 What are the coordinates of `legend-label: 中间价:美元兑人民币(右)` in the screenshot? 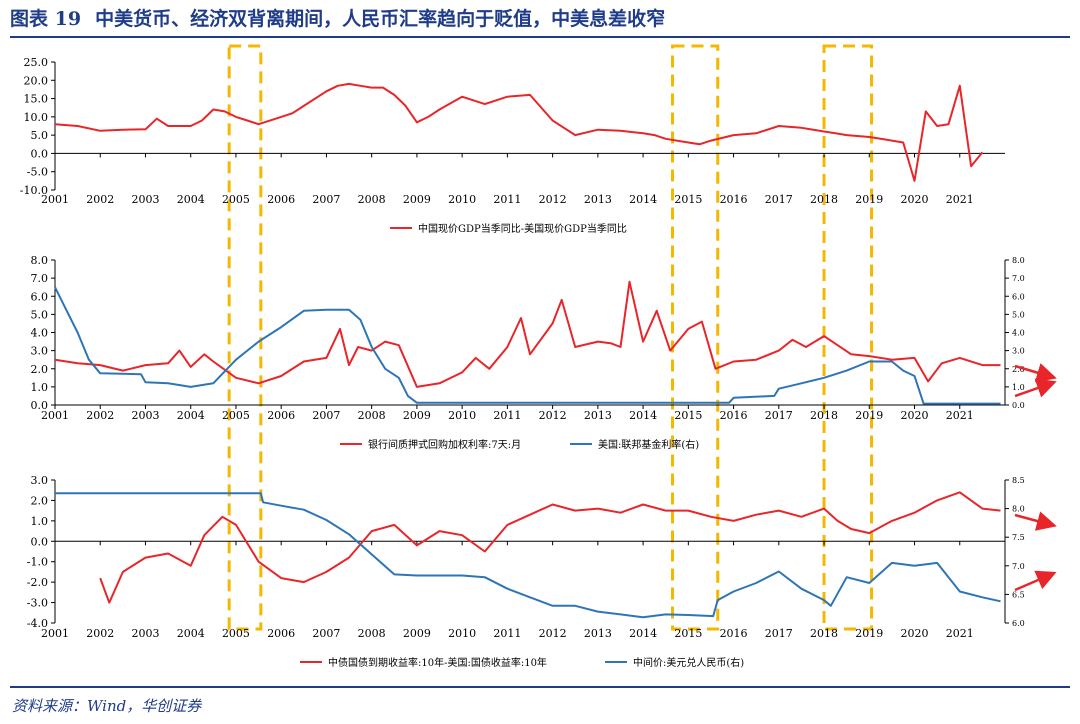 It's located at (688, 662).